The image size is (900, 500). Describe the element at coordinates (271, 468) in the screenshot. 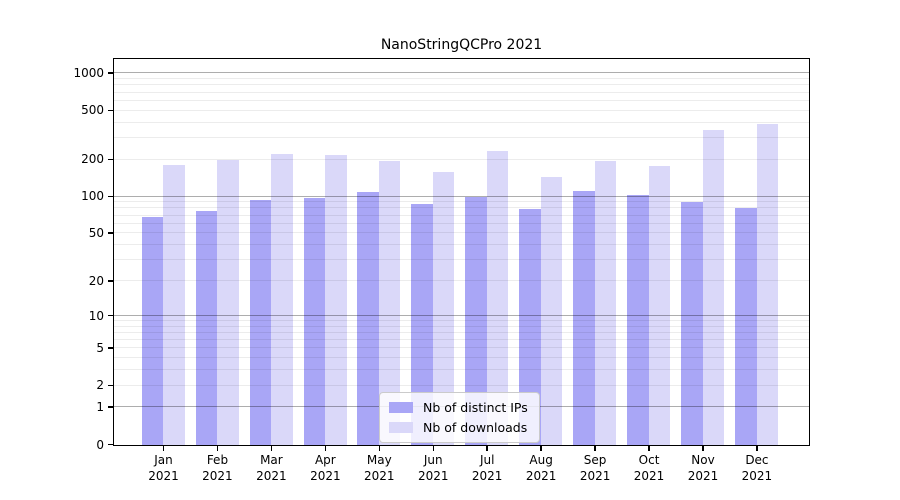

I see `x-tick-label-mar: Mar 2021` at that location.